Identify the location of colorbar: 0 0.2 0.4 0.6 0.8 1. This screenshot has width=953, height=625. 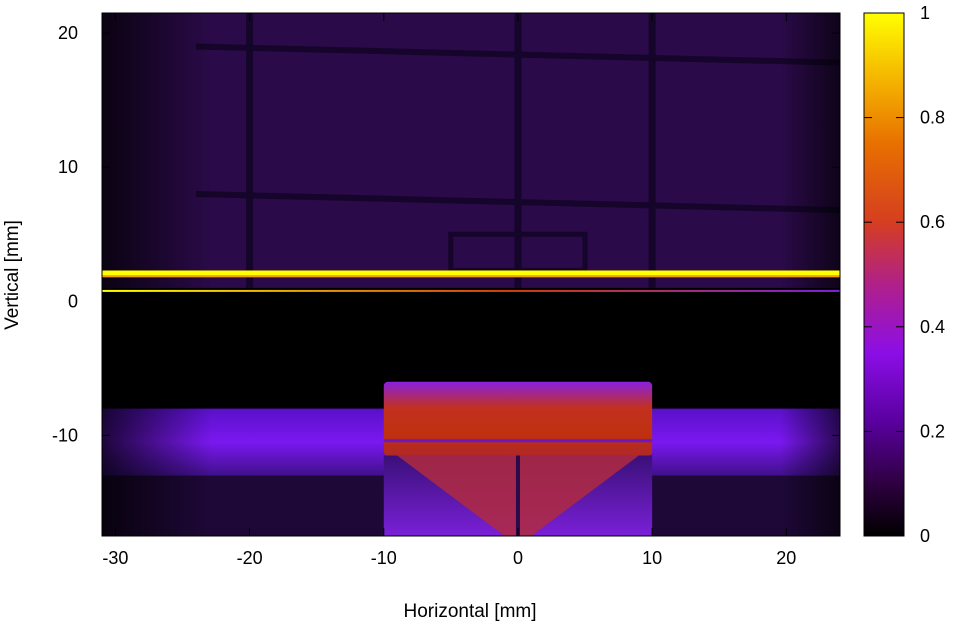
(904, 274).